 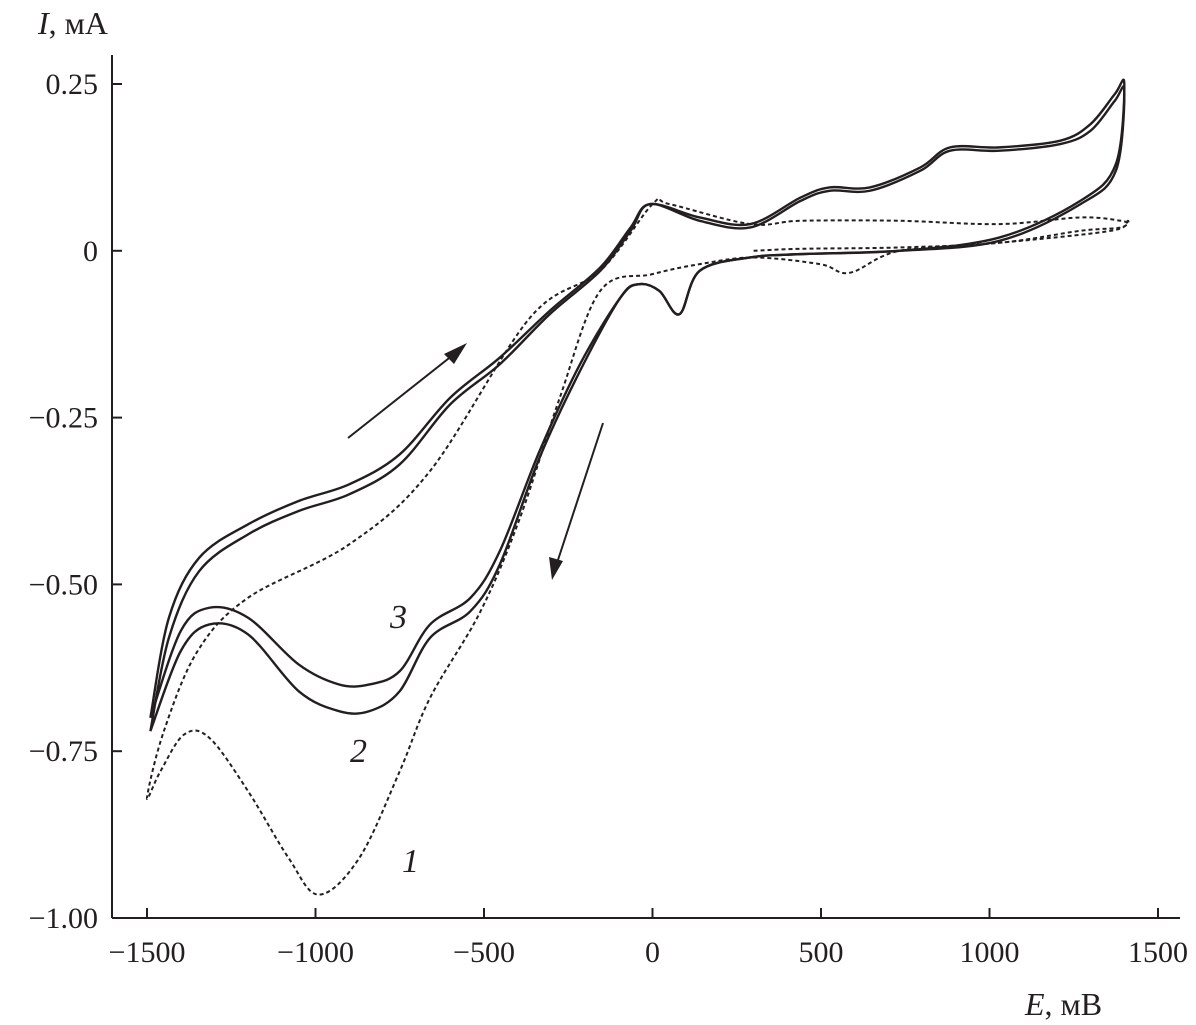 I want to click on y-tick-label: −0.50, so click(x=63, y=584).